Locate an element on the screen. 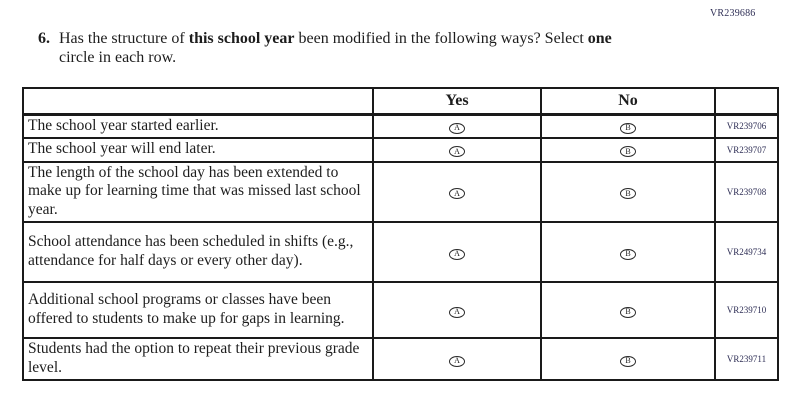 The image size is (799, 408). row-code: VR239707 is located at coordinates (746, 150).